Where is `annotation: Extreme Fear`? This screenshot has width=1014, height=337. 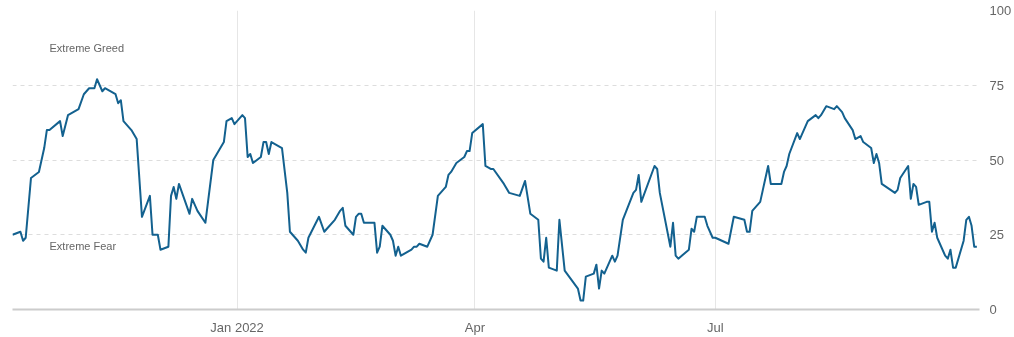
annotation: Extreme Fear is located at coordinates (83, 245).